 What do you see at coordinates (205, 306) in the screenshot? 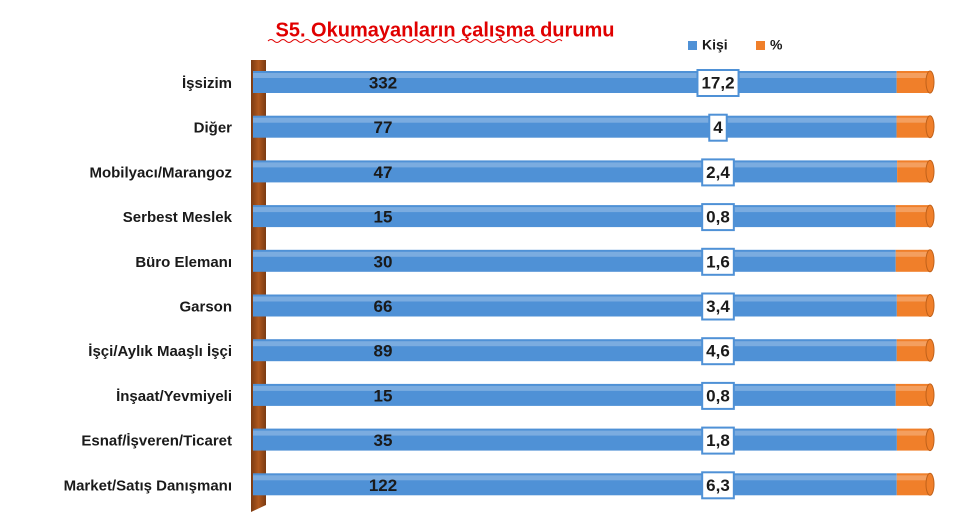
I see `category-label: Garson` at bounding box center [205, 306].